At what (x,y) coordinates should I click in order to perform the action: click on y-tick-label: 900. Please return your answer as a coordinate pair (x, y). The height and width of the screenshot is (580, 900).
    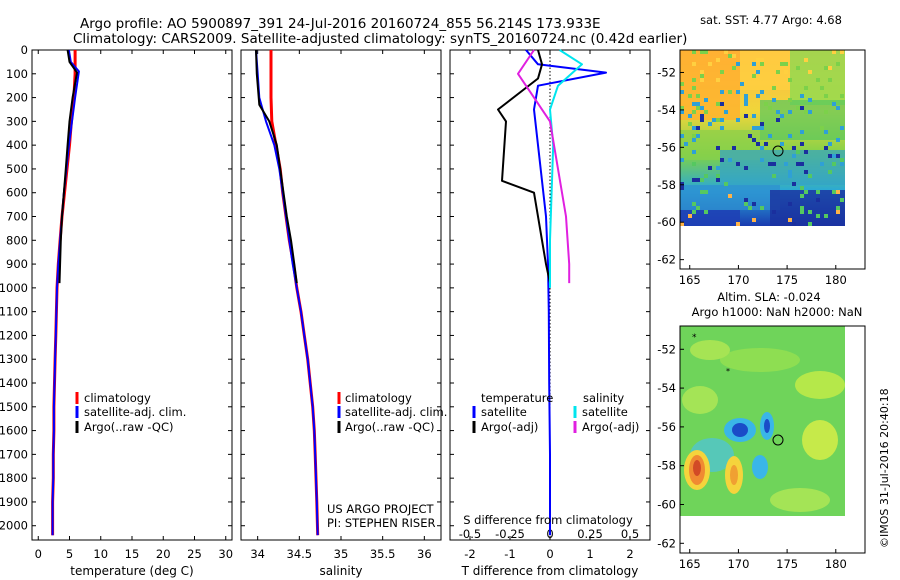
    Looking at the image, I should click on (17, 264).